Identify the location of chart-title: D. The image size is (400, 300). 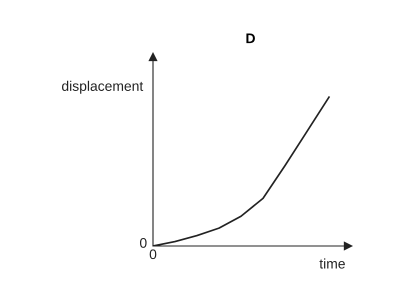
(250, 39).